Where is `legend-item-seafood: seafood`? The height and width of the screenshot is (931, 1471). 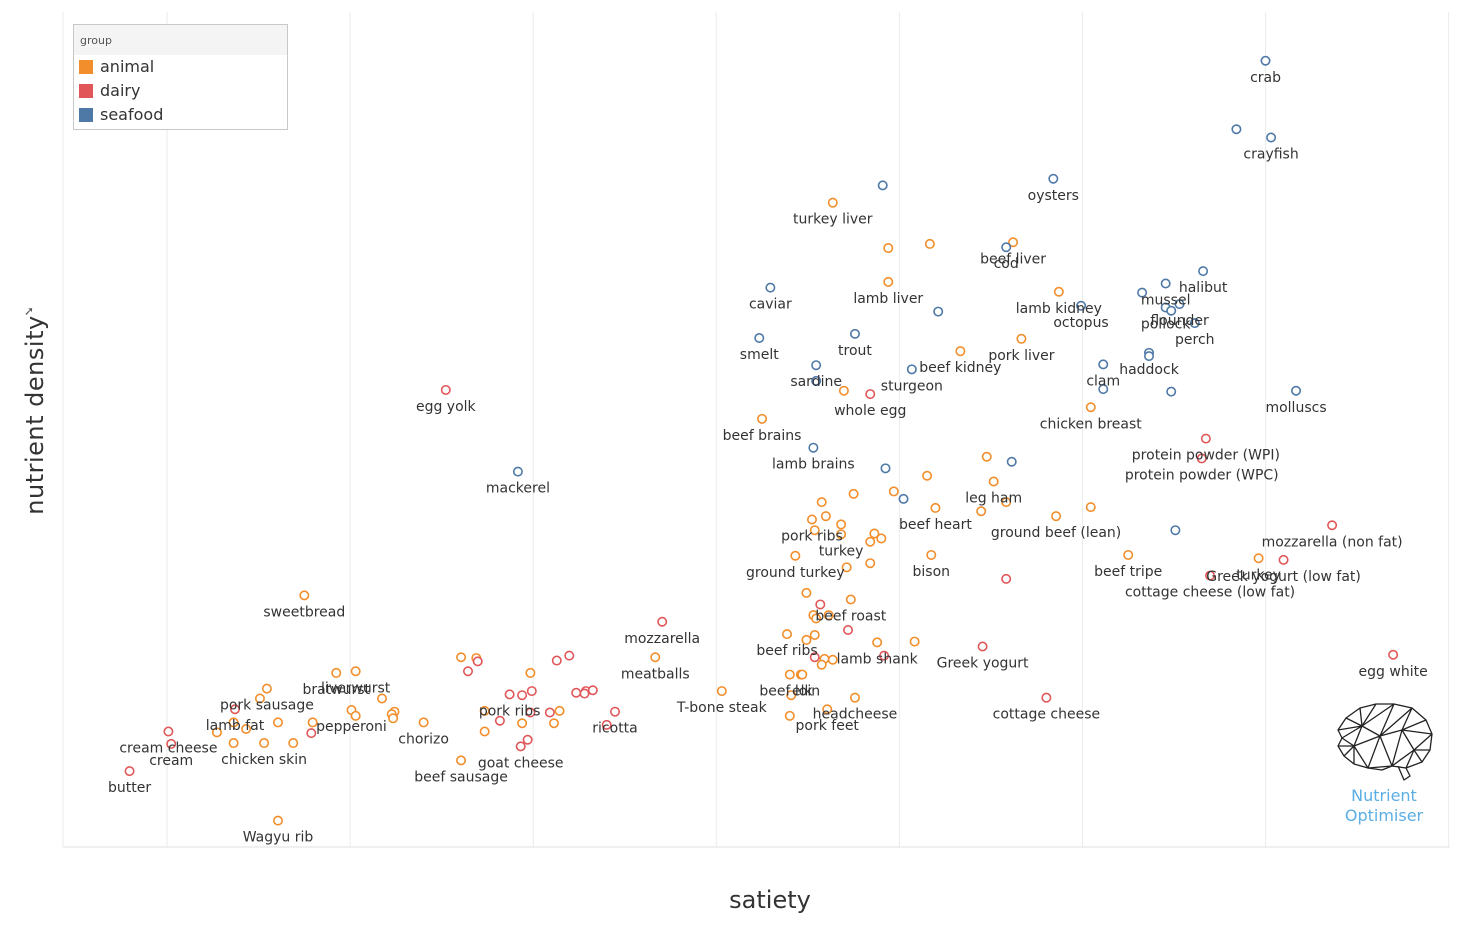 legend-item-seafood: seafood is located at coordinates (180, 115).